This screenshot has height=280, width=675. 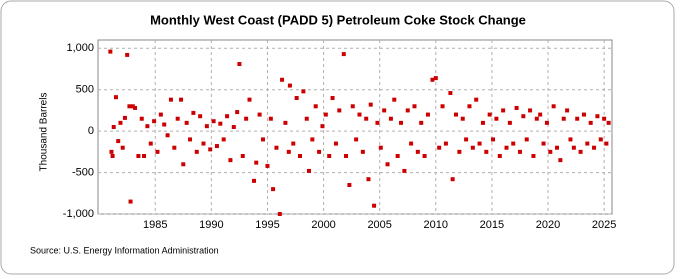 What do you see at coordinates (91, 131) in the screenshot?
I see `y-tick-label: 0` at bounding box center [91, 131].